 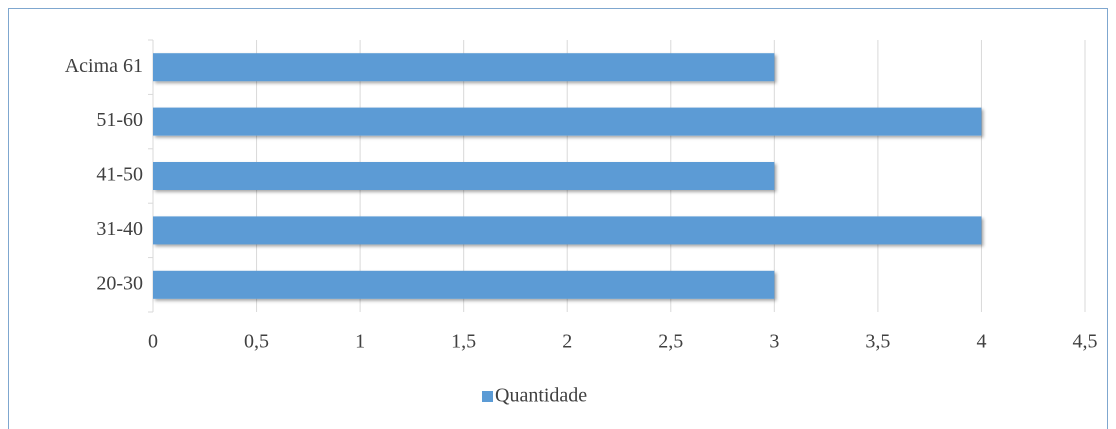 What do you see at coordinates (119, 120) in the screenshot?
I see `y-tick-label: 51-60` at bounding box center [119, 120].